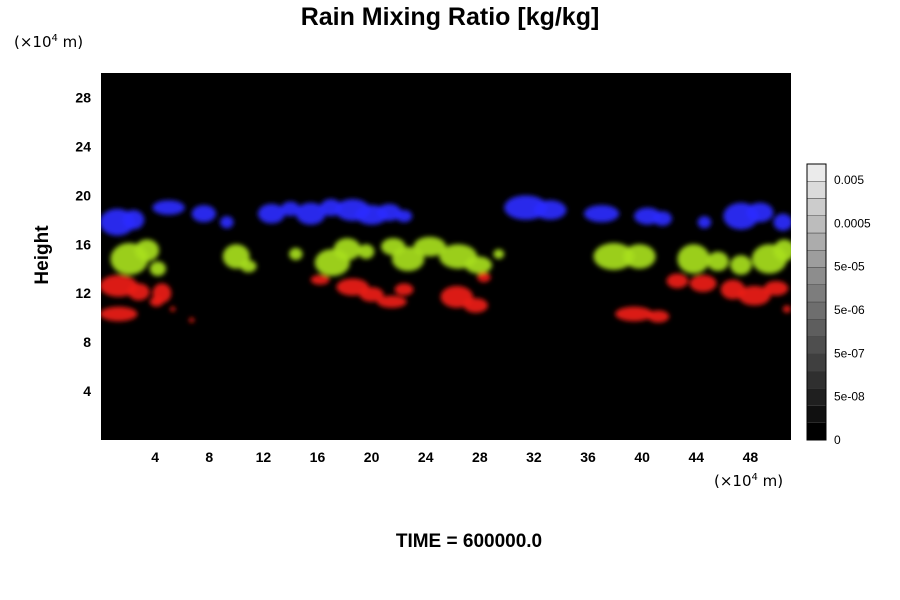 This screenshot has height=600, width=900. I want to click on colorbar-label: 0, so click(837, 440).